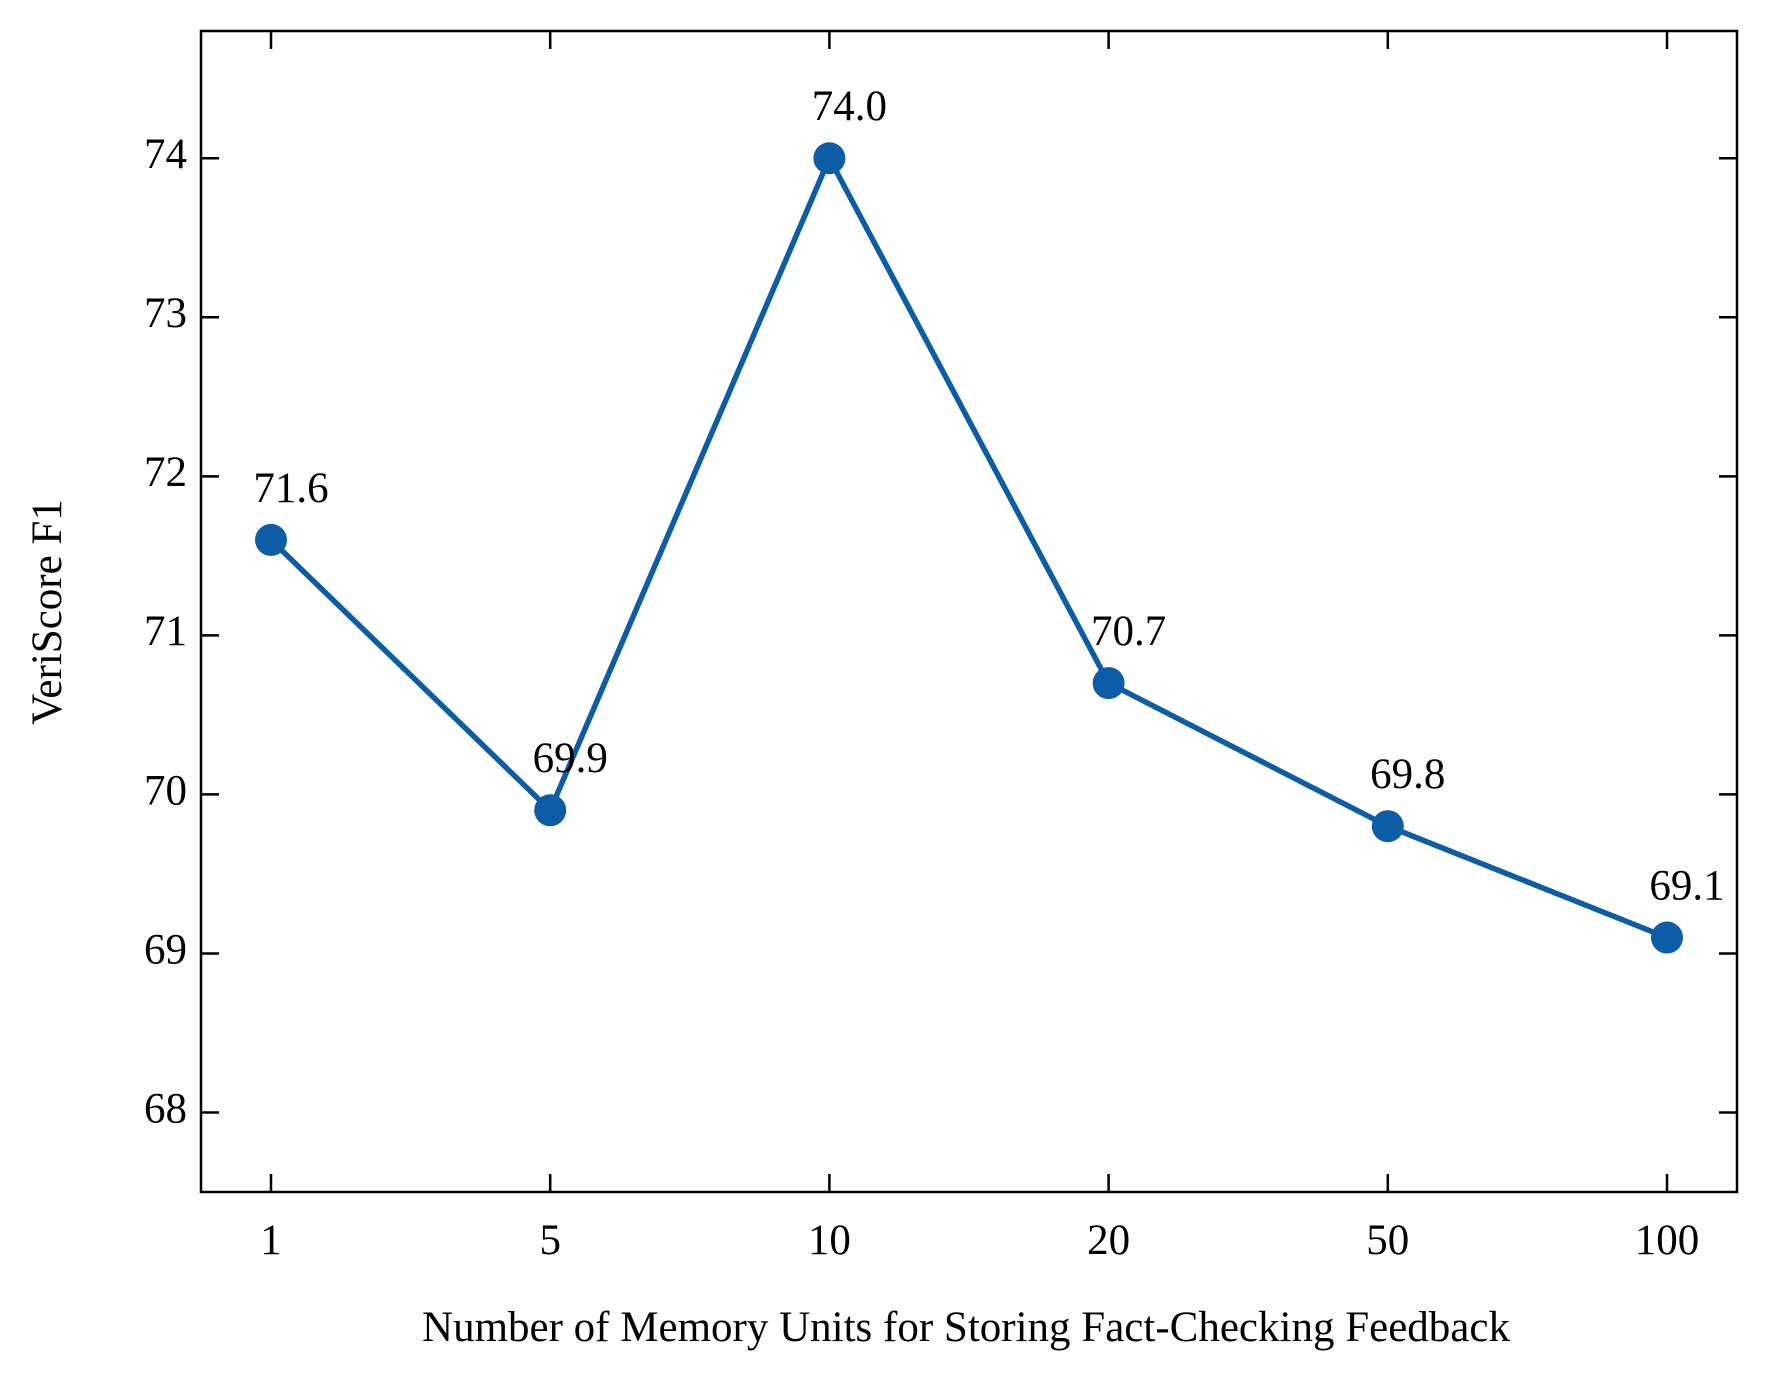 This screenshot has width=1772, height=1381. Describe the element at coordinates (829, 1240) in the screenshot. I see `x-tick-label: 10` at that location.